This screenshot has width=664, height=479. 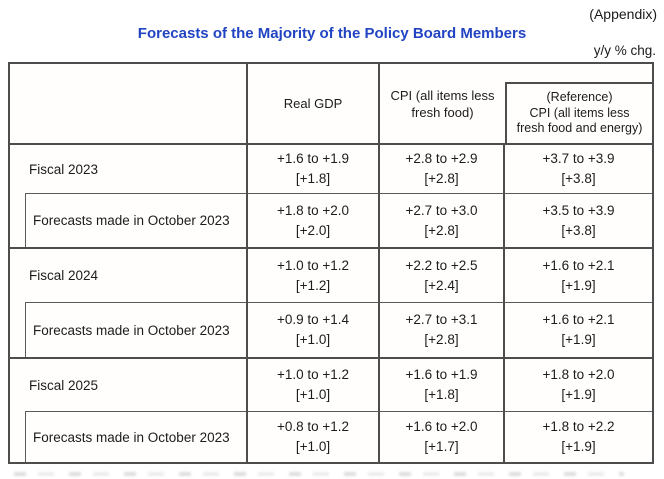 What do you see at coordinates (578, 385) in the screenshot?
I see `cell-ref-cpi: +1.8 to +2.0 [+1.9]` at bounding box center [578, 385].